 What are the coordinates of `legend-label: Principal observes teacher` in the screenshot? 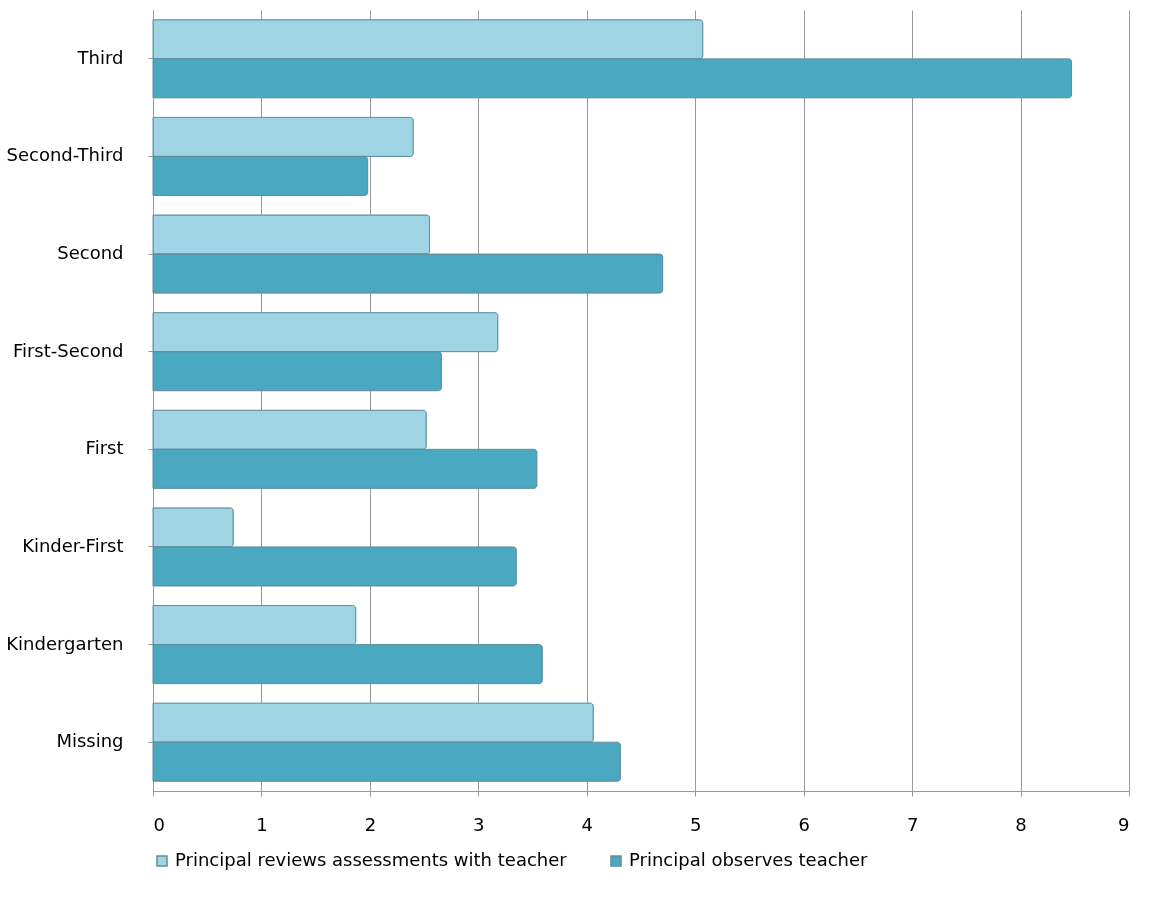 It's located at (749, 859).